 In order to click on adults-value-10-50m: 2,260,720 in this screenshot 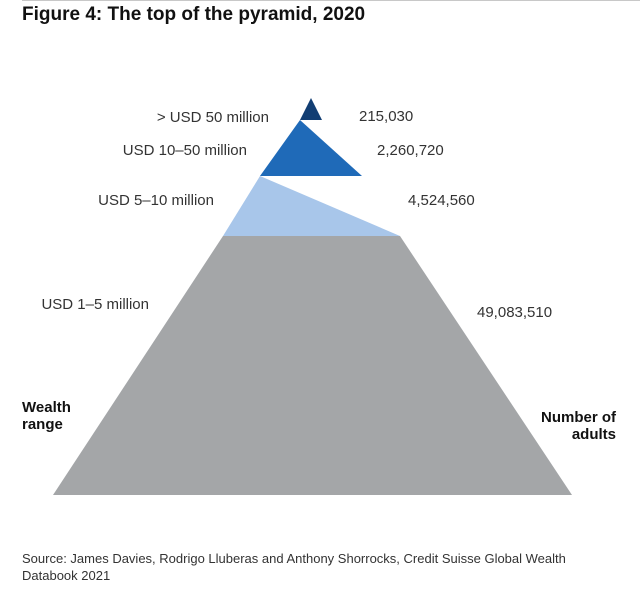, I will do `click(410, 150)`.